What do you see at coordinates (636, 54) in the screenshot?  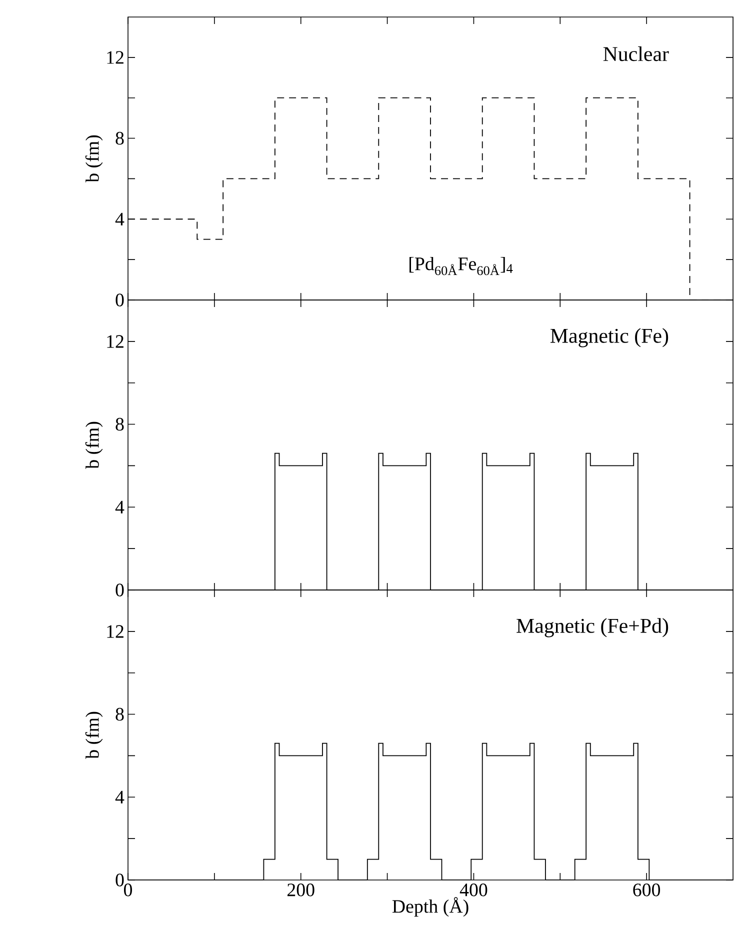 I see `text: Nuclear` at bounding box center [636, 54].